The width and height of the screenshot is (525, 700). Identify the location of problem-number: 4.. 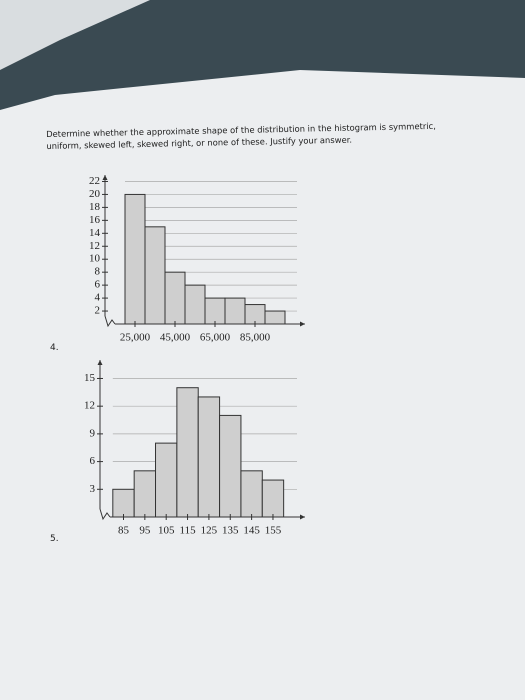
(54, 348).